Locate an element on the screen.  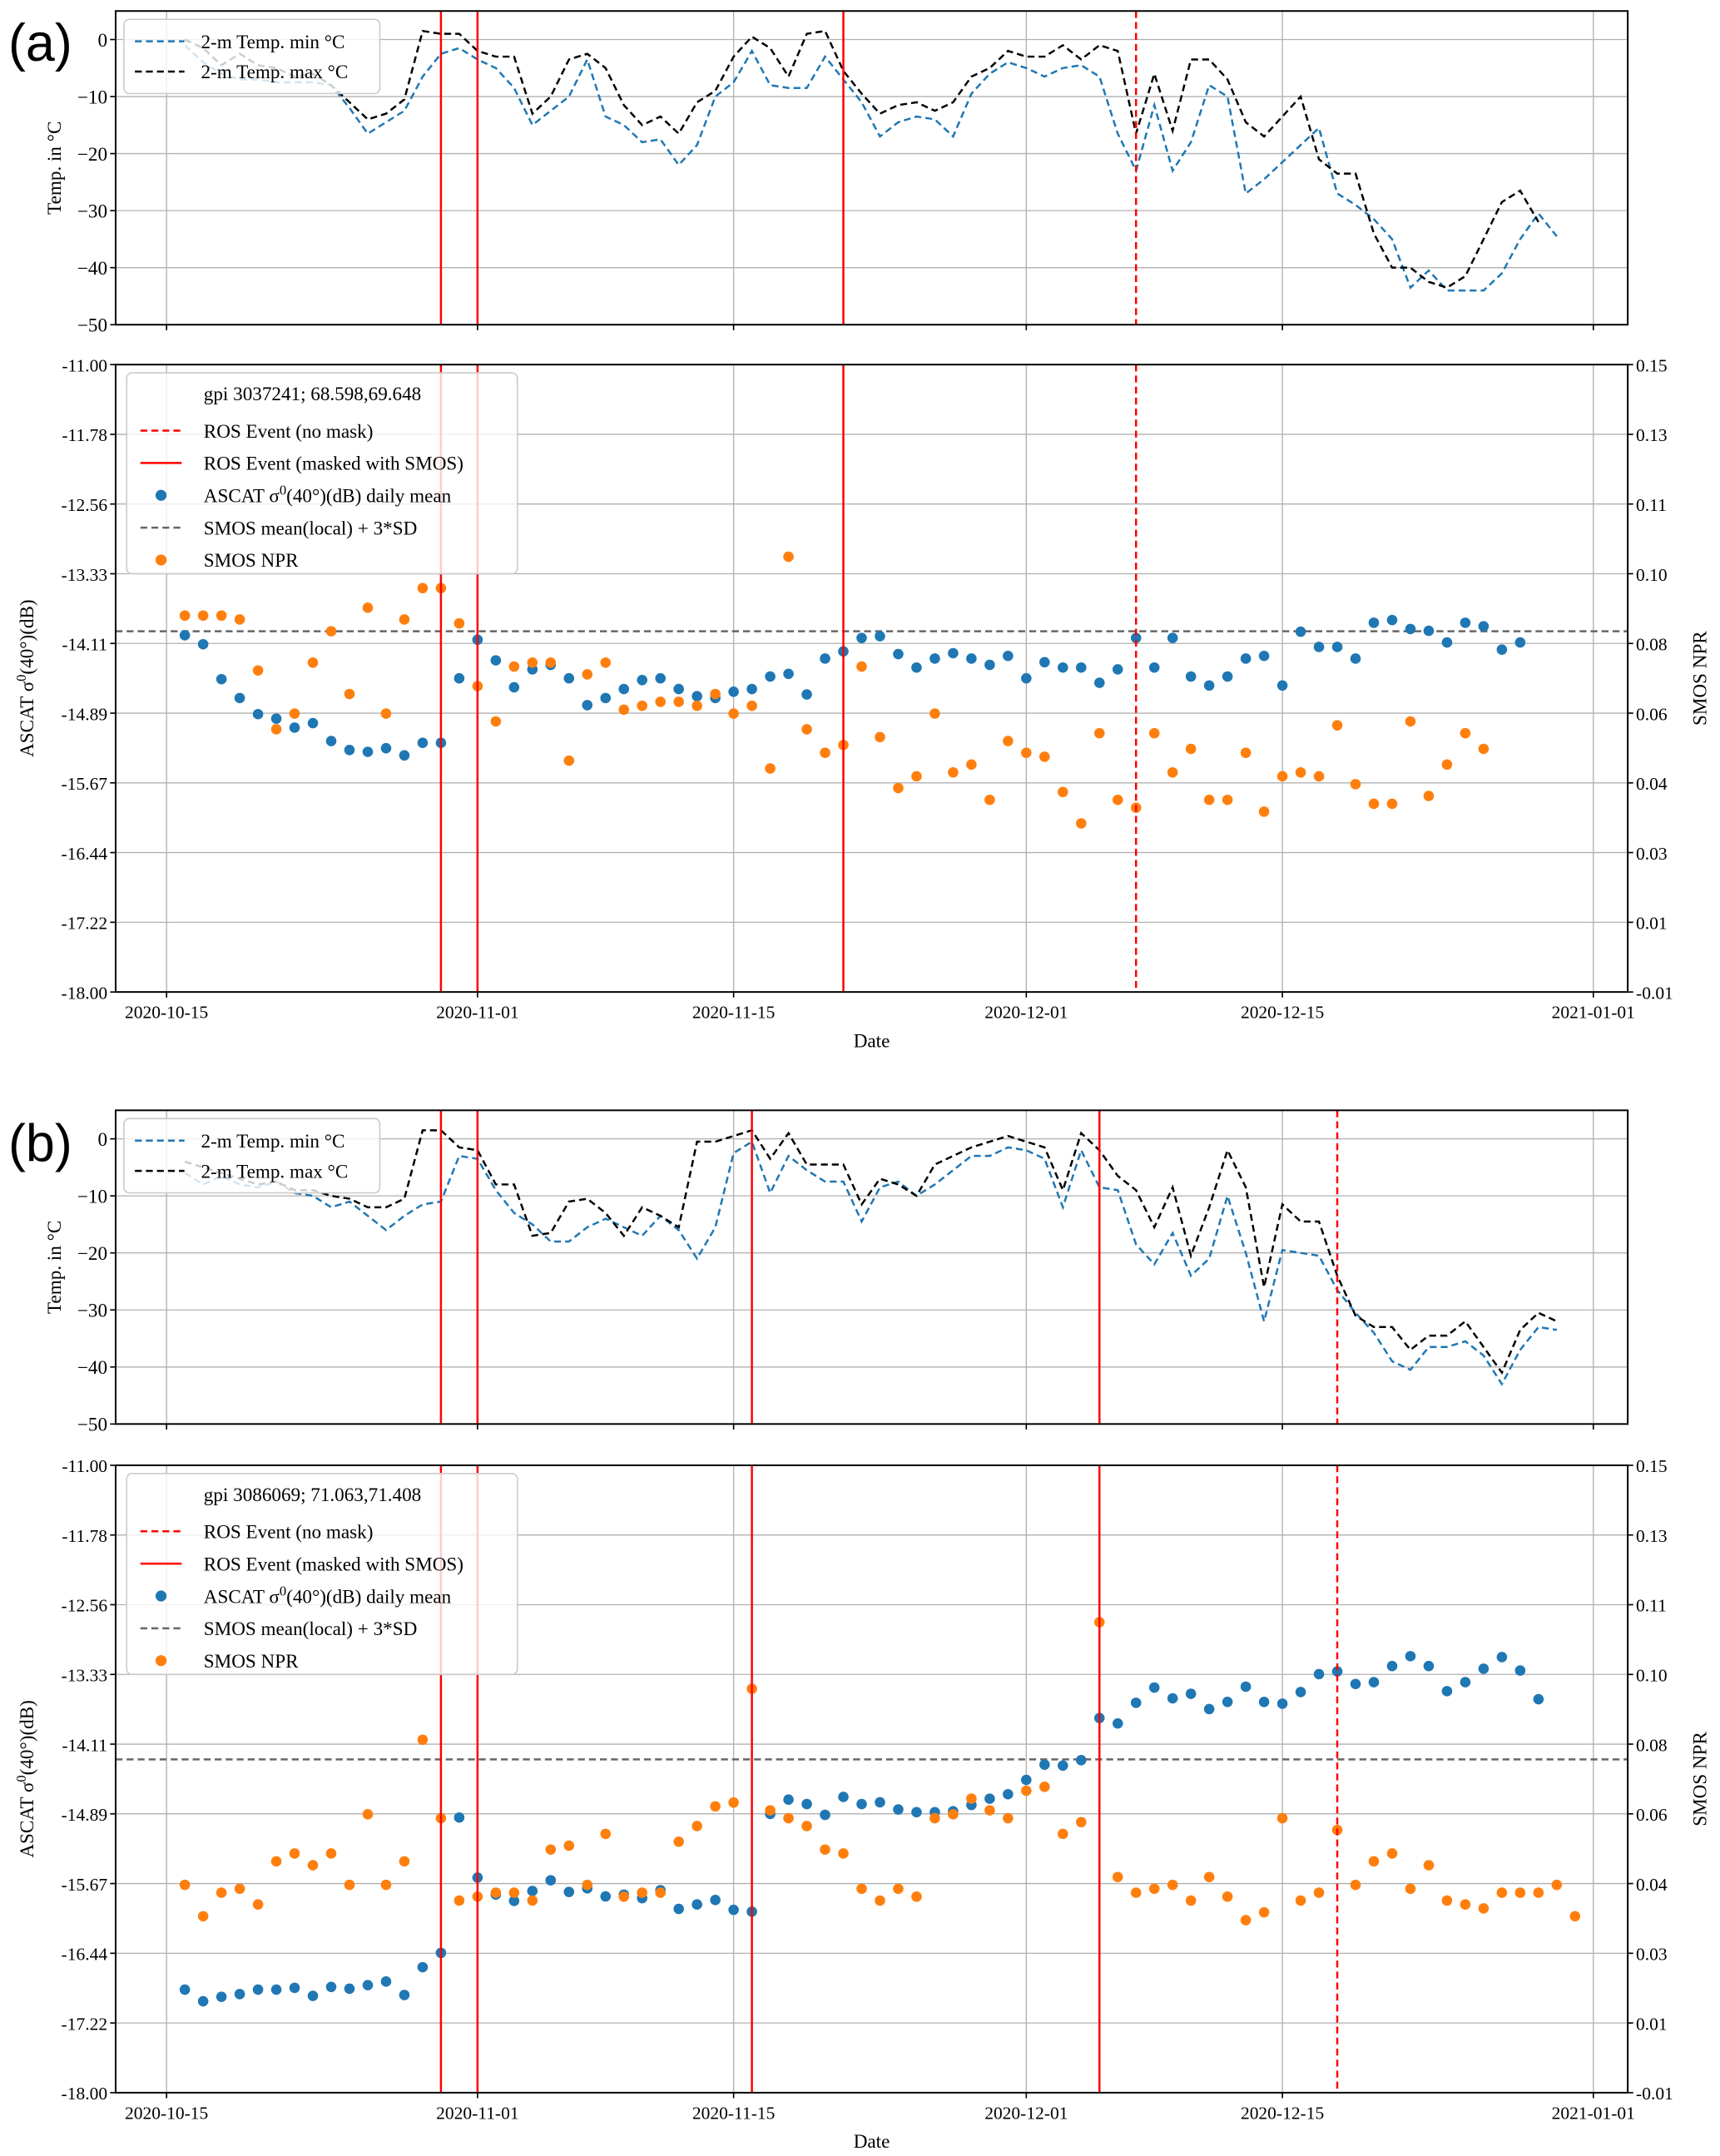
legend-label: SMOS mean(local) + 3*SD is located at coordinates (310, 1629).